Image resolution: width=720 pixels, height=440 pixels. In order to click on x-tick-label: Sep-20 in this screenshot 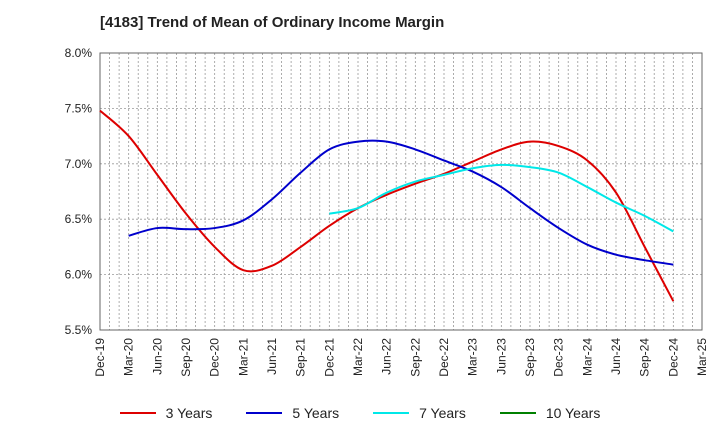, I will do `click(186, 357)`.